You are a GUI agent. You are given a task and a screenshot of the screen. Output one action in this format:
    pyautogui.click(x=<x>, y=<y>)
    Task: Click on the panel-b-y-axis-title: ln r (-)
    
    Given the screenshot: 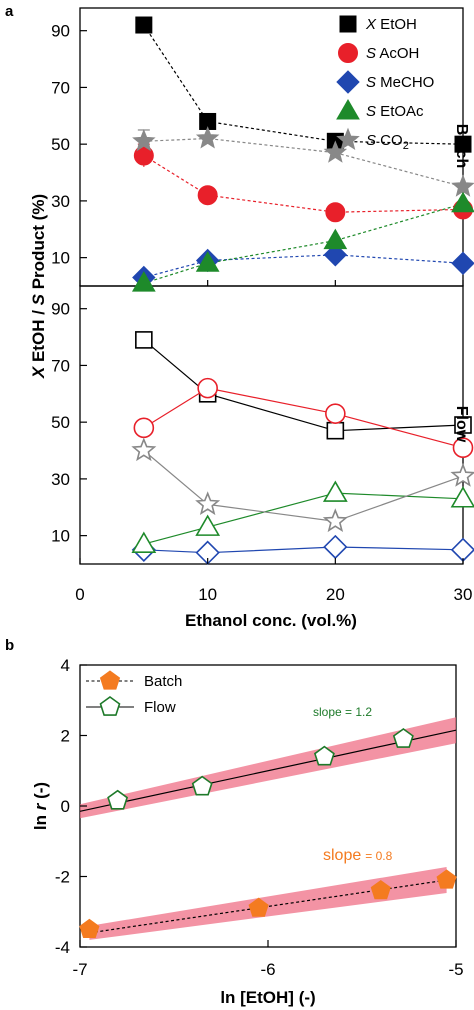 What is the action you would take?
    pyautogui.click(x=40, y=806)
    